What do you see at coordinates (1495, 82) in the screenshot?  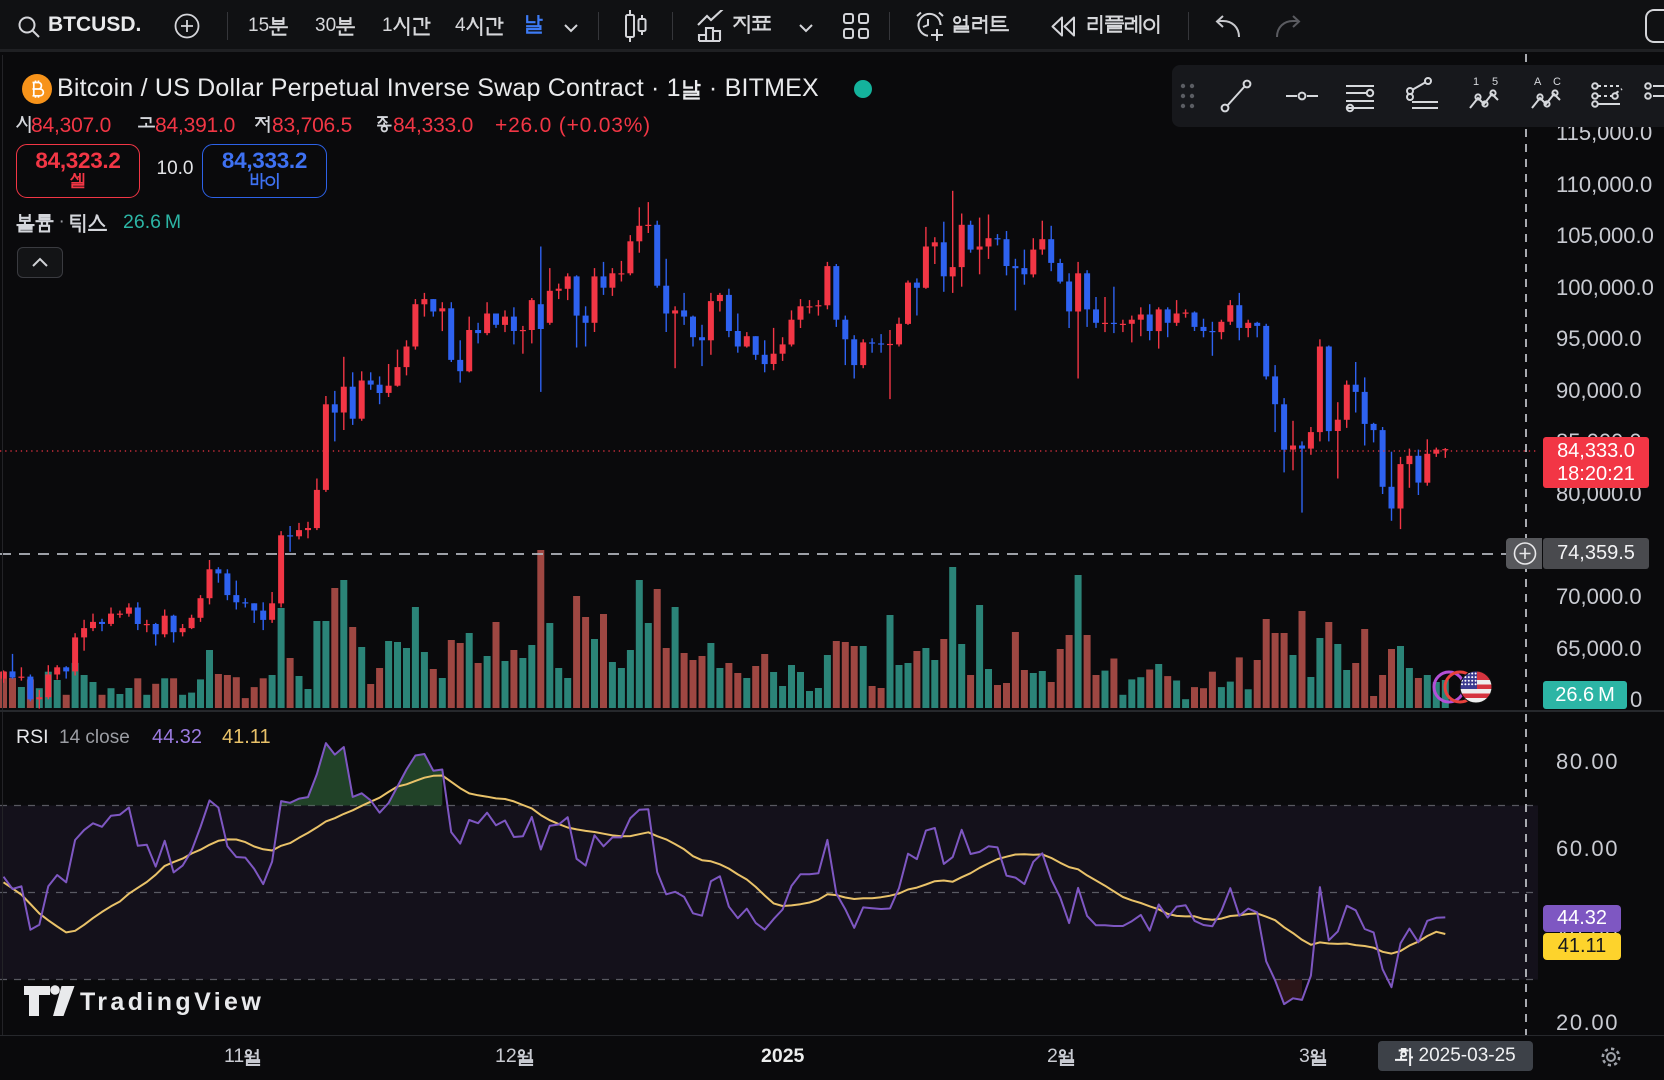 I see `svg-text: 5` at bounding box center [1495, 82].